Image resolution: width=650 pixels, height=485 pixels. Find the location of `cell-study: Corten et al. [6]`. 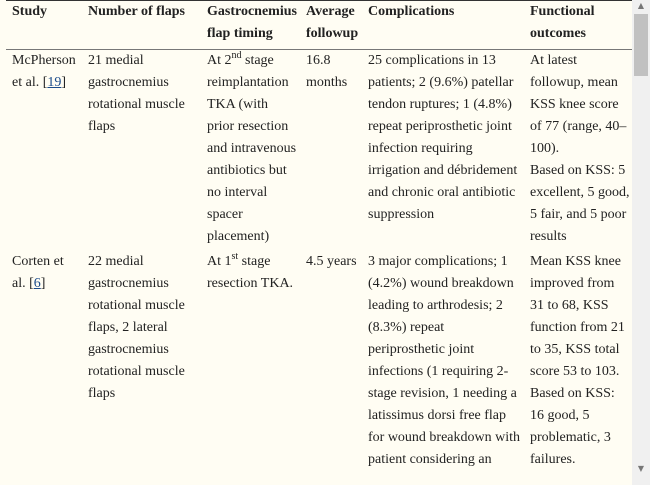

cell-study: Corten et al. [6] is located at coordinates (38, 272).